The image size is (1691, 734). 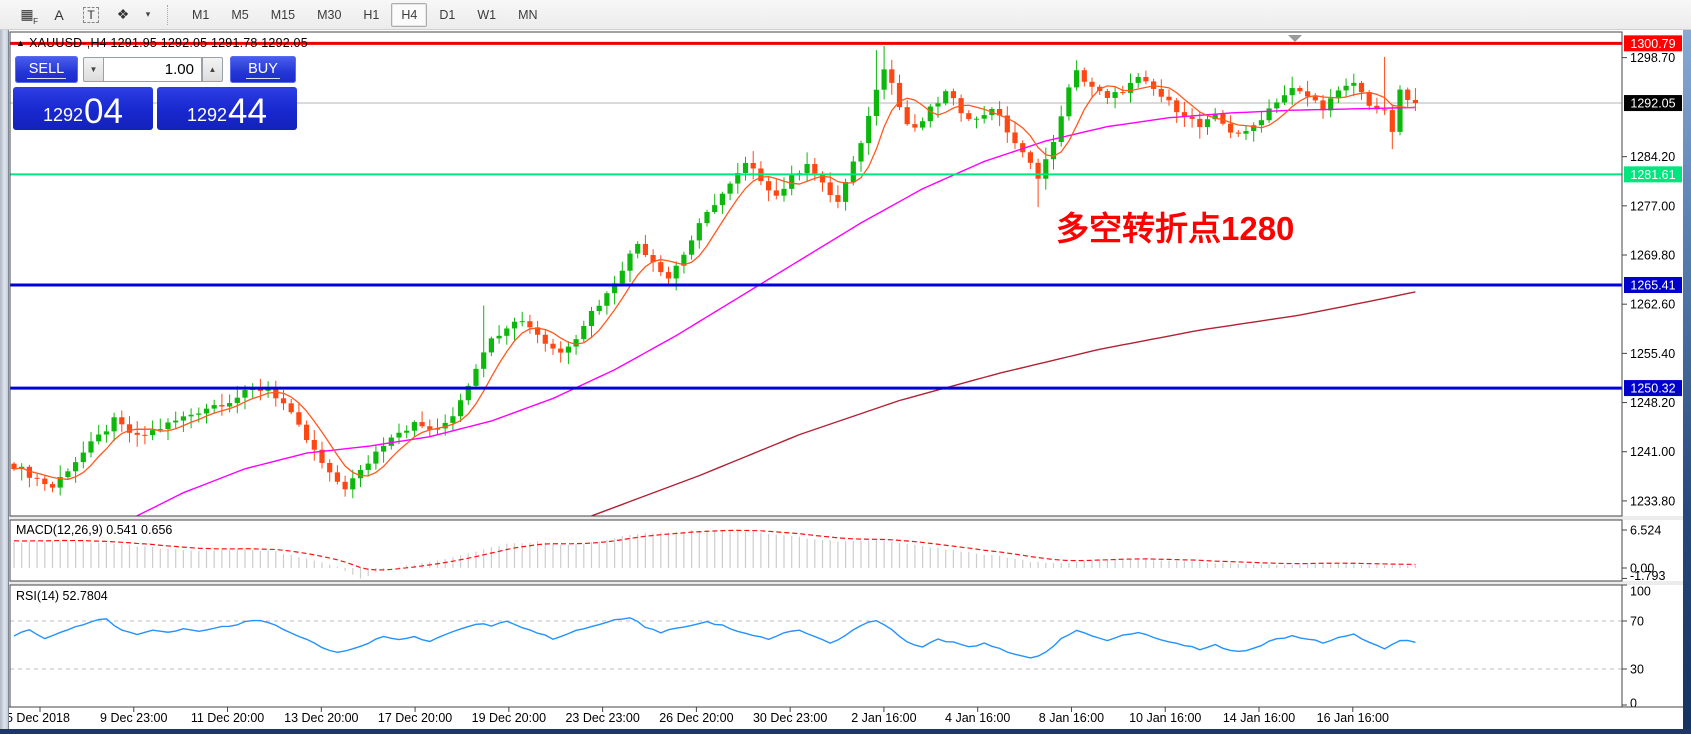 I want to click on sell-button-label: SELL, so click(x=46, y=69).